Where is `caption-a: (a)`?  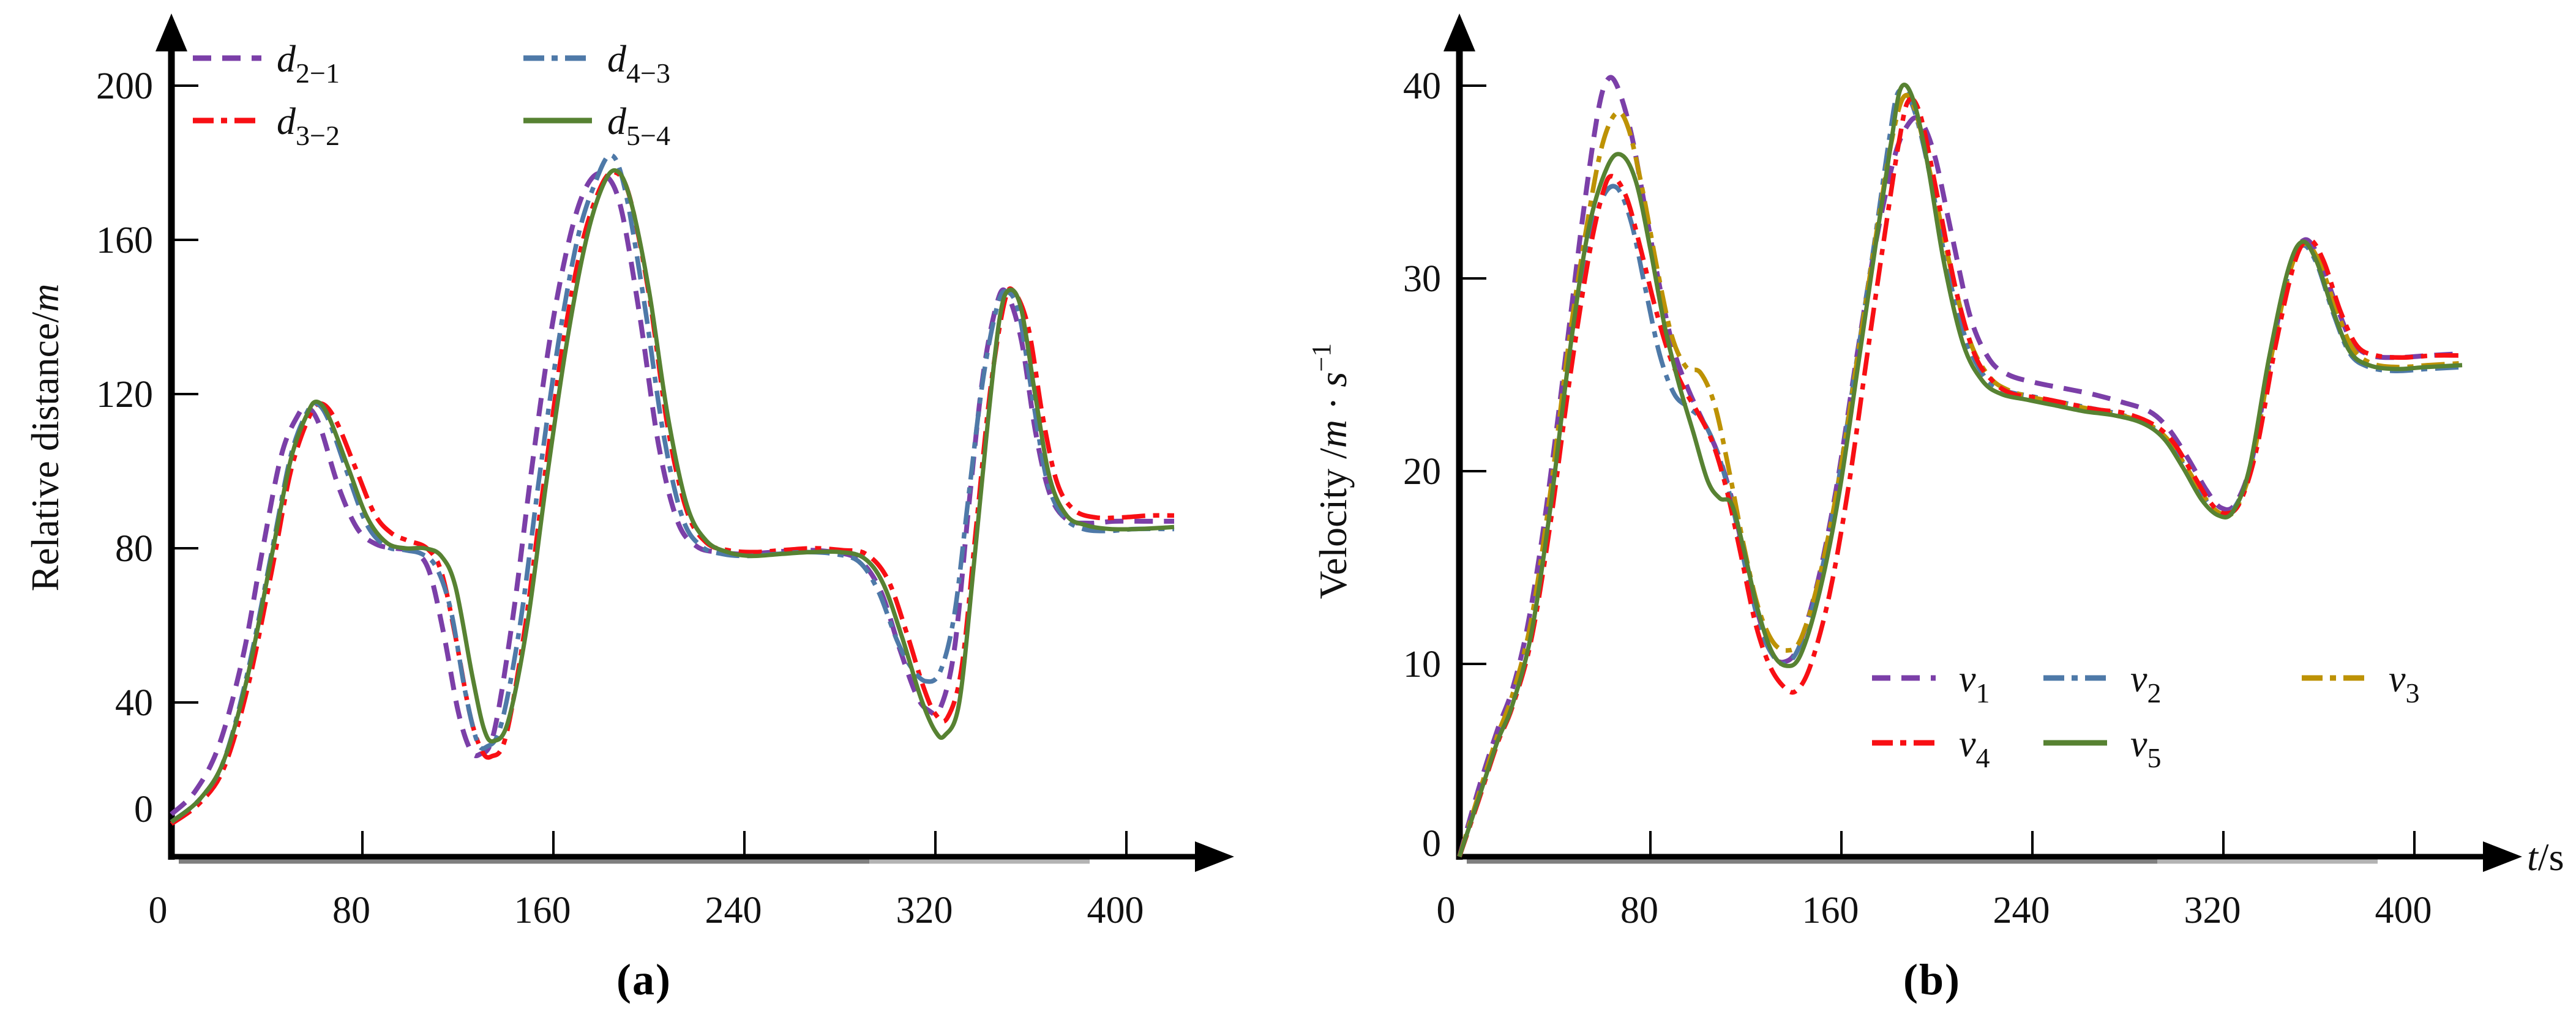
caption-a: (a) is located at coordinates (644, 980).